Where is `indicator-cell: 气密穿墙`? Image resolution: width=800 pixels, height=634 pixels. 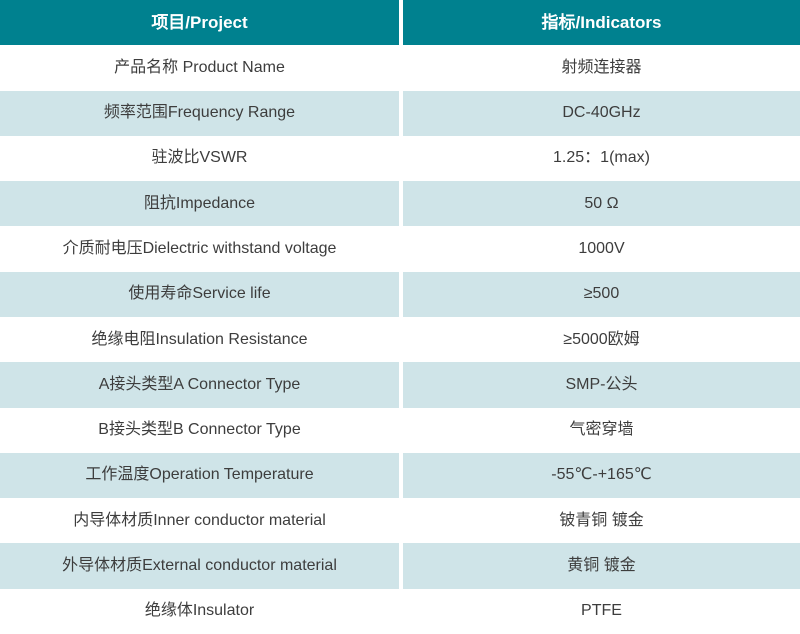 indicator-cell: 气密穿墙 is located at coordinates (601, 430).